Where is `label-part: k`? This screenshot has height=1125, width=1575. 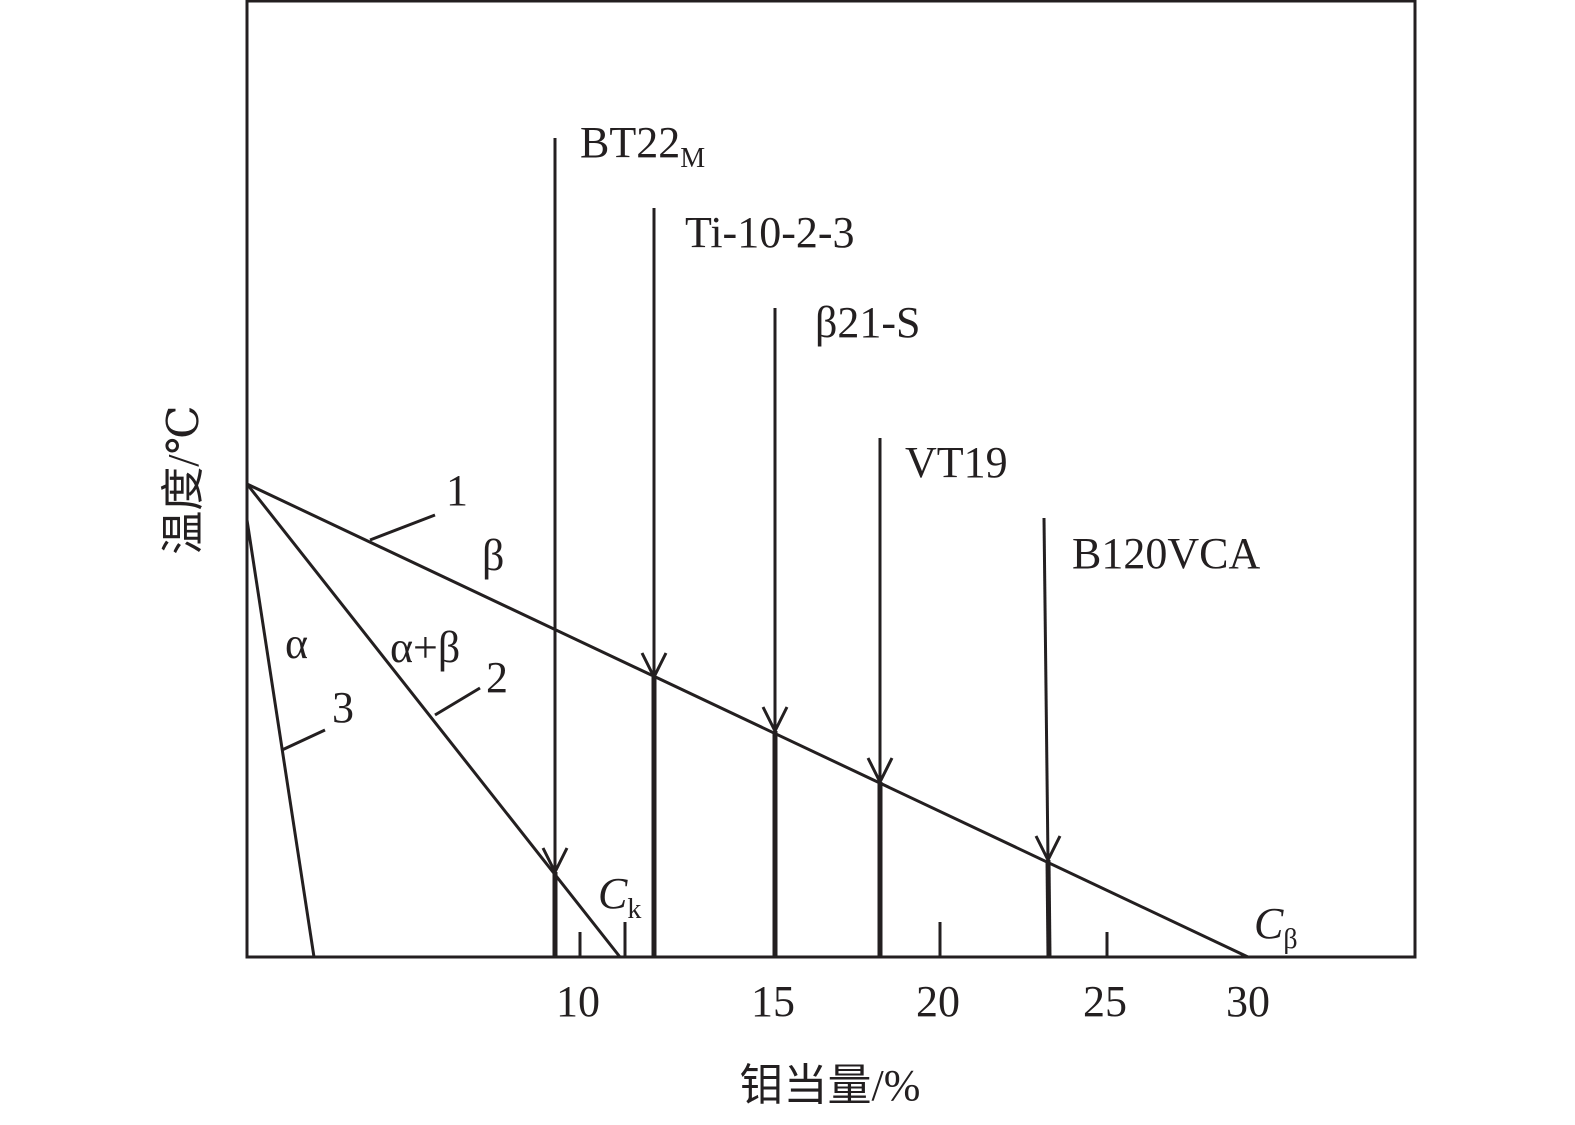 label-part: k is located at coordinates (634, 909).